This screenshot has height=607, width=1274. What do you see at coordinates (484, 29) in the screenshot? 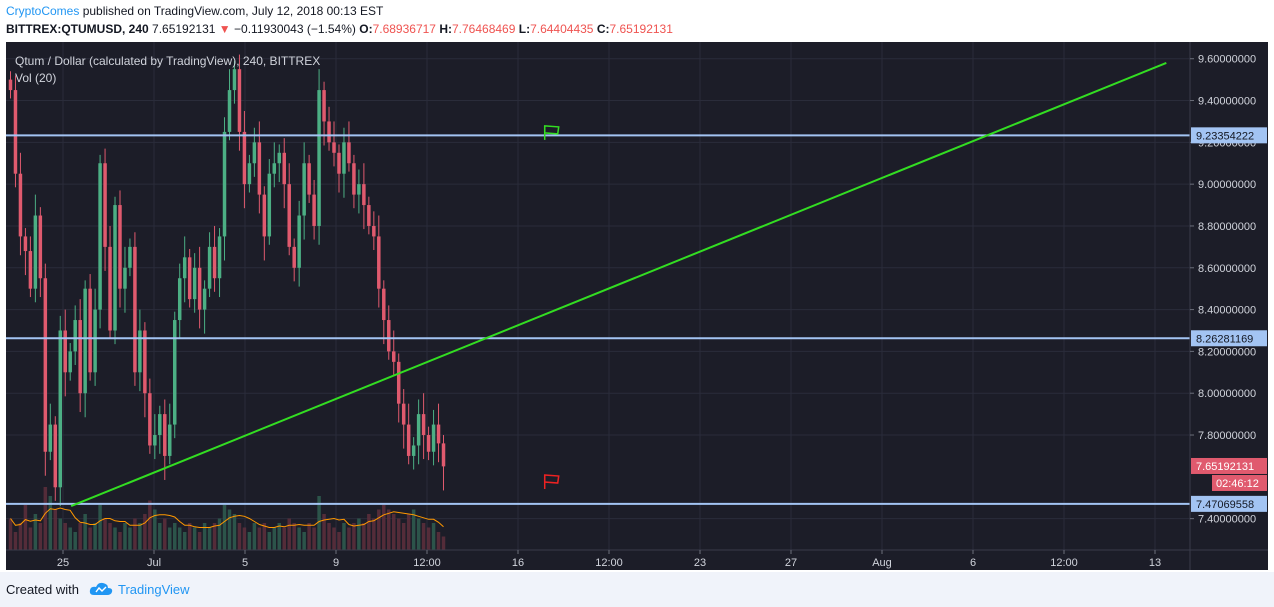
I see `high-value: 7.76468469` at bounding box center [484, 29].